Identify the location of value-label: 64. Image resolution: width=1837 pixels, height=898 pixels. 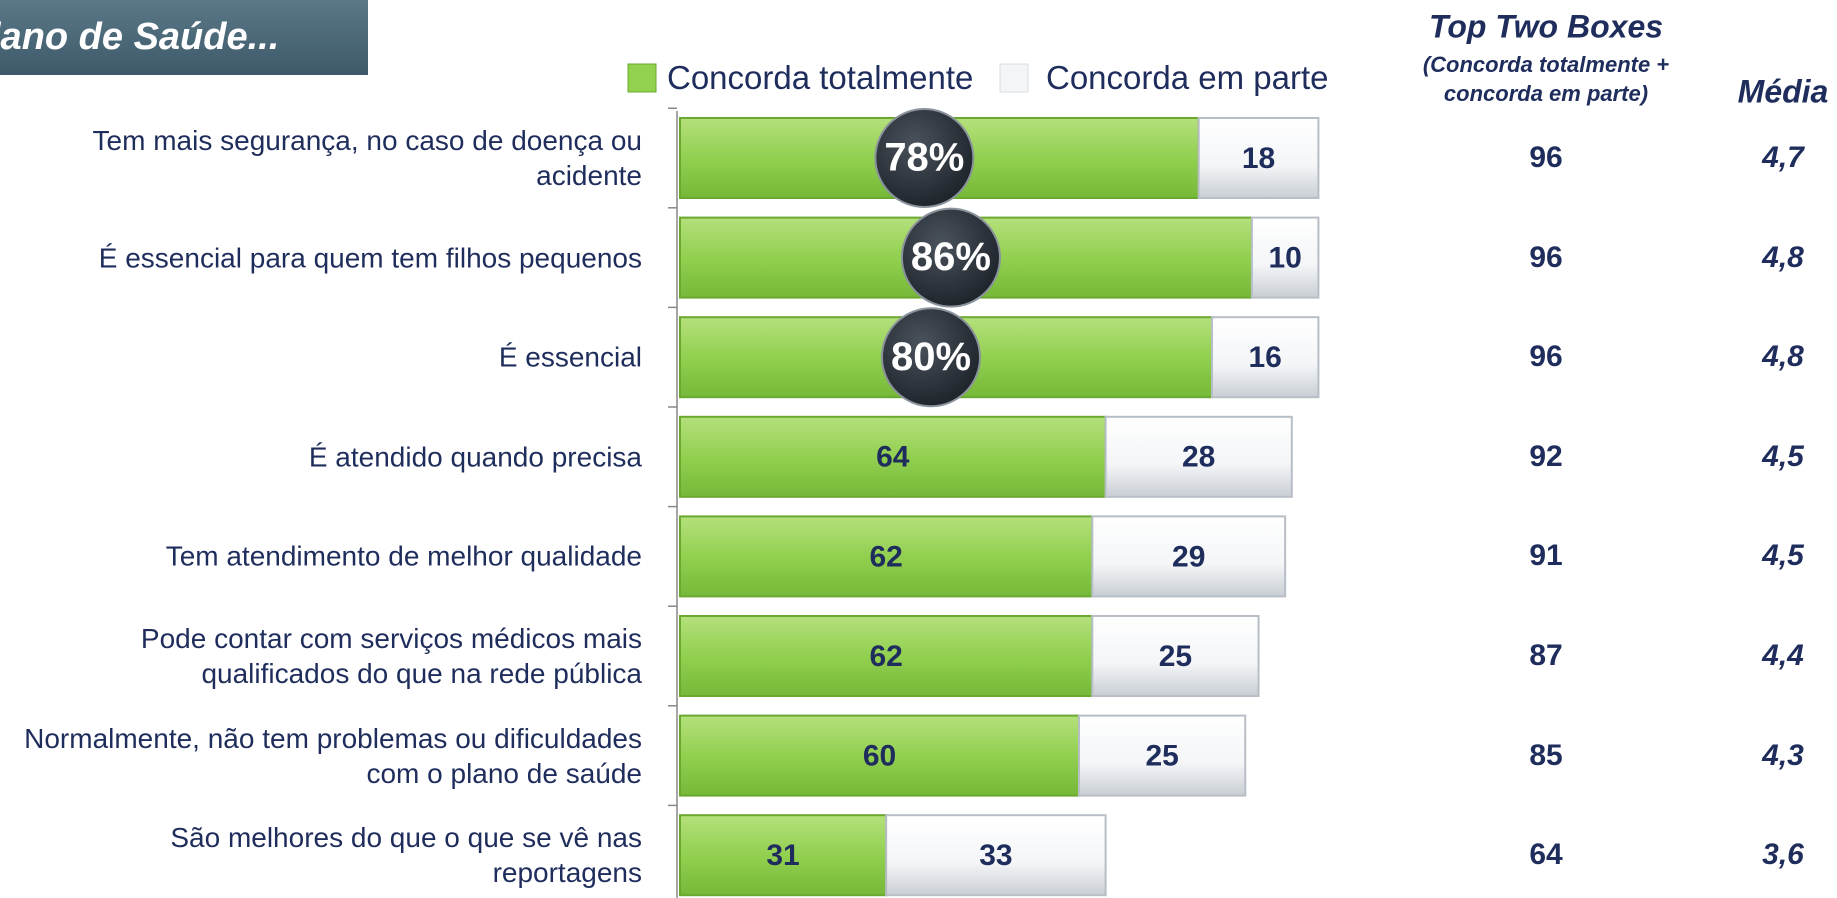
(893, 457).